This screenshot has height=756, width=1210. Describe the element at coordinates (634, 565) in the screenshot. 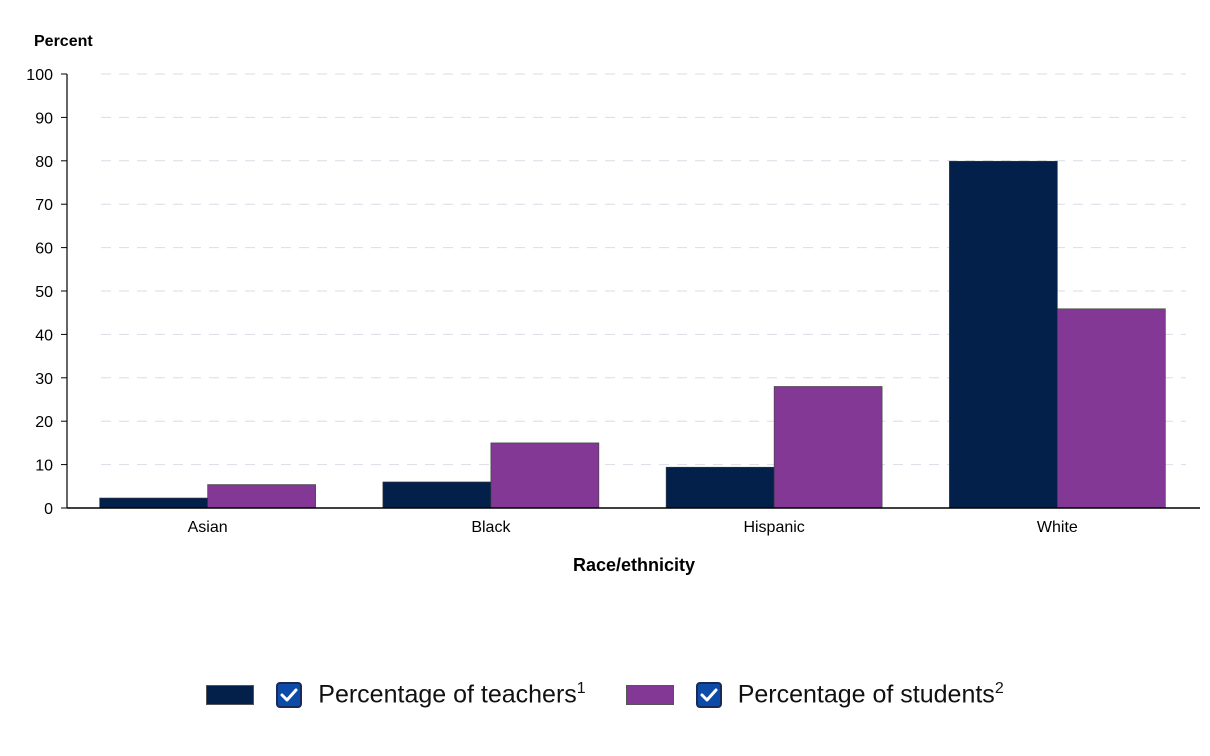

I see `x-axis-title: Race/ethnicity` at that location.